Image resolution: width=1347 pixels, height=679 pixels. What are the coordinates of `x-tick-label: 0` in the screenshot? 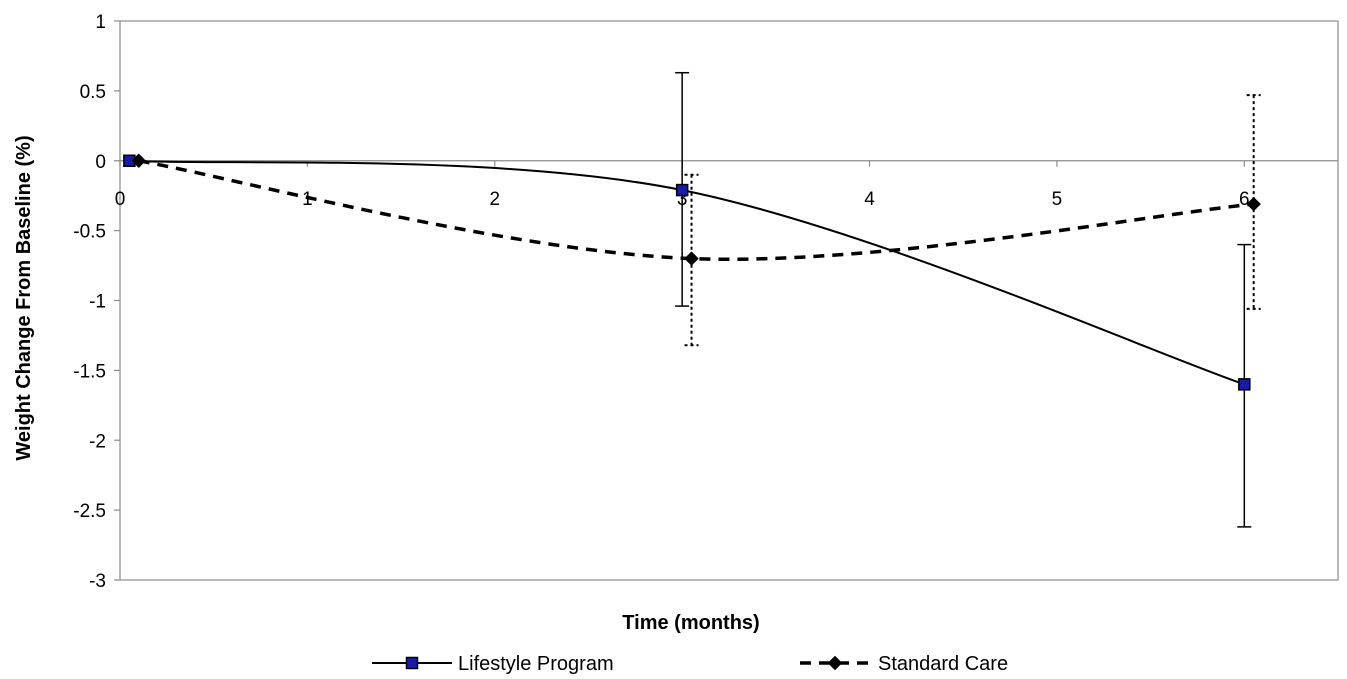 It's located at (120, 199).